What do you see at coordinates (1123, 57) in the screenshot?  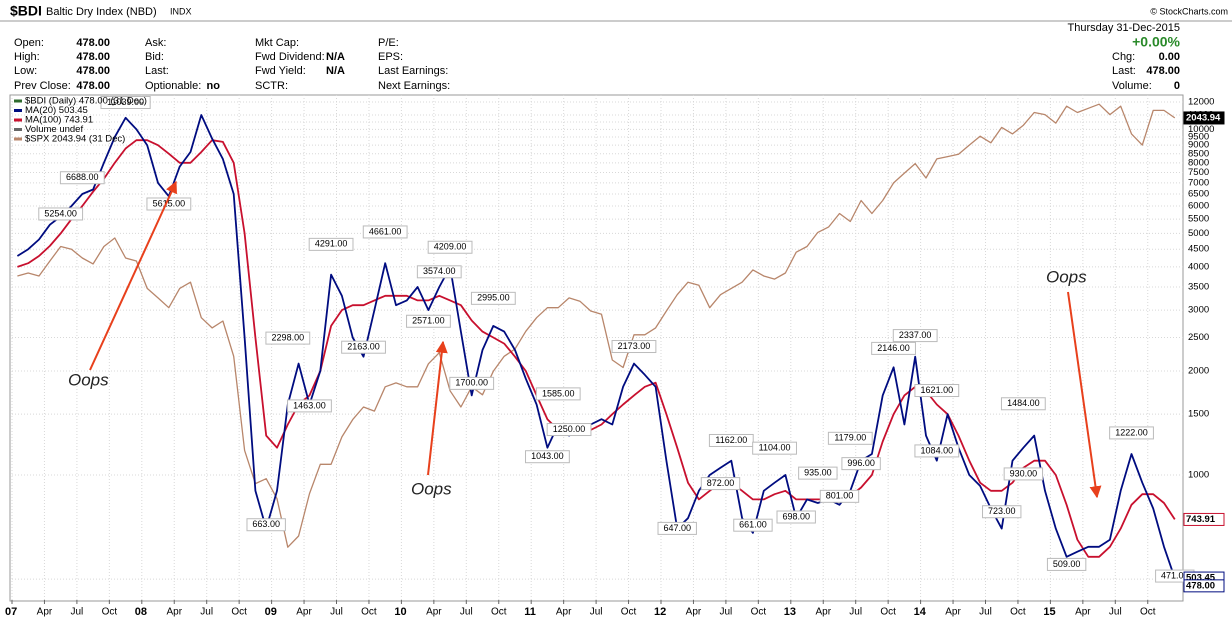 I see `field-label: Chg:` at bounding box center [1123, 57].